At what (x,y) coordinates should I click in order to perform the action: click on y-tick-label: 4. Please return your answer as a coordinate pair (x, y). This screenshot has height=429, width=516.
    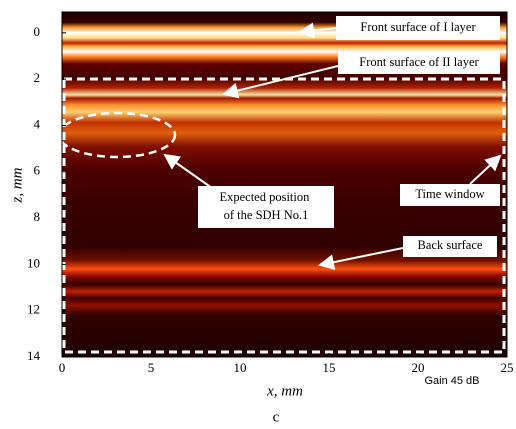
    Looking at the image, I should click on (37, 123).